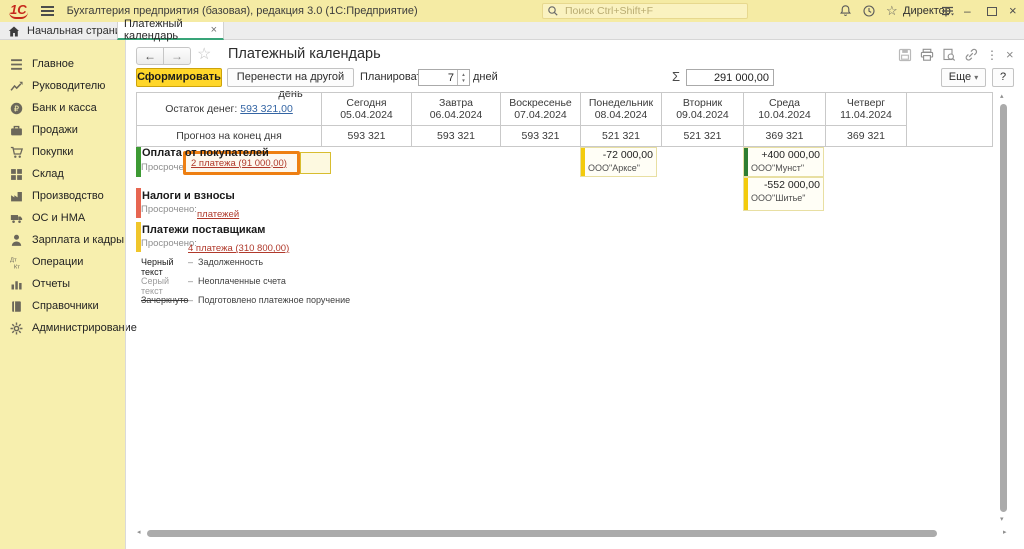 The image size is (1024, 549). I want to click on sidebar-label: Склад, so click(48, 174).